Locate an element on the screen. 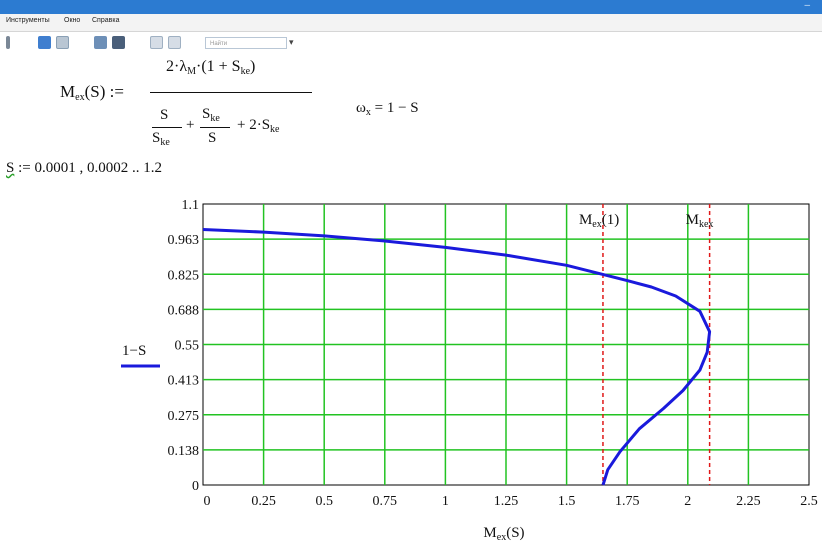 This screenshot has width=822, height=543. x-tick-label: 1.25 is located at coordinates (506, 501).